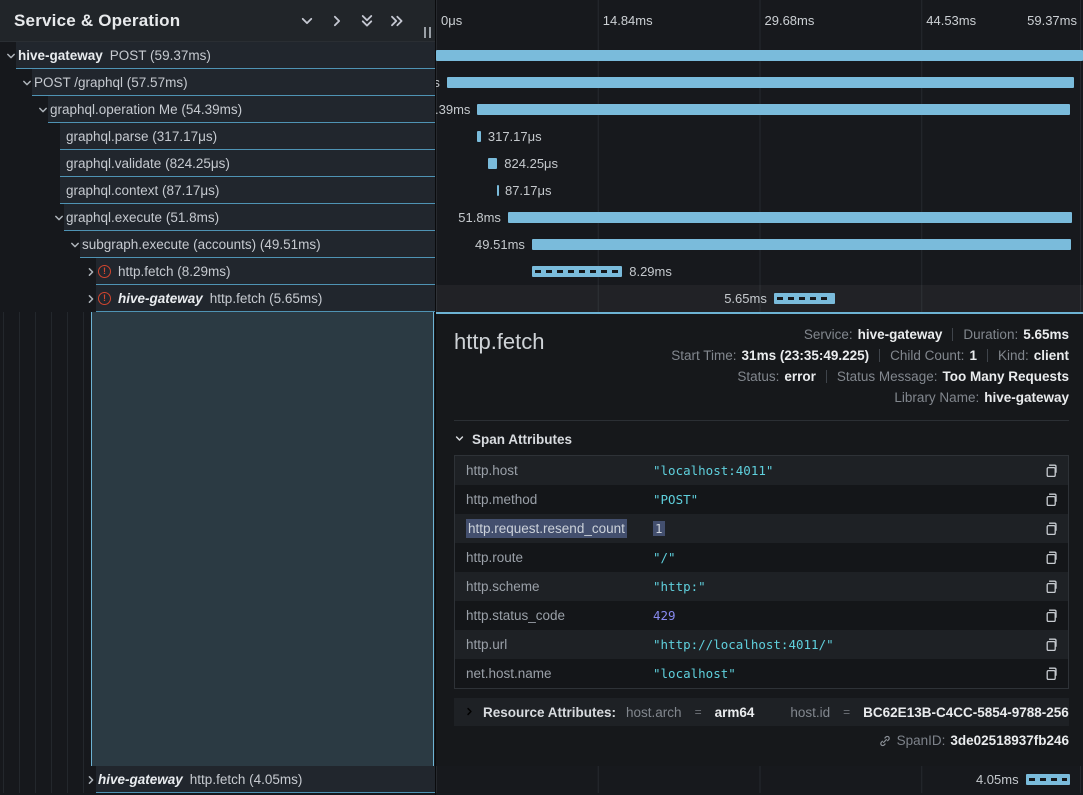 The image size is (1083, 795). I want to click on double-chevron-down-icon, so click(367, 20).